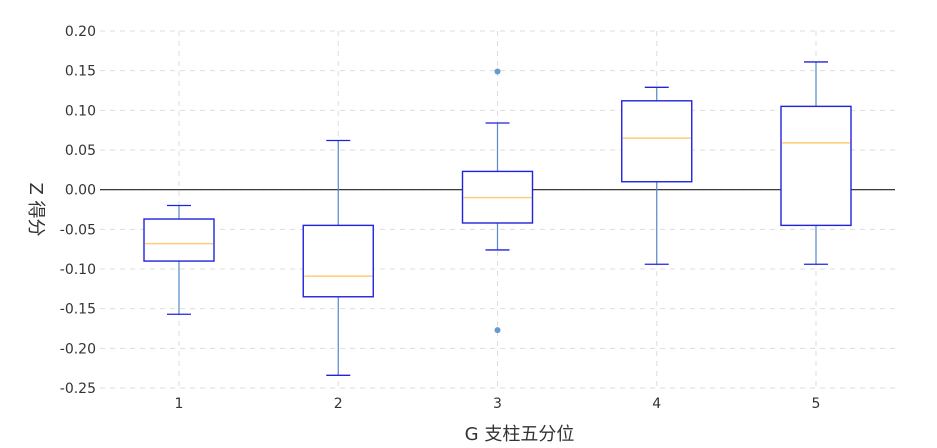 This screenshot has height=448, width=937. What do you see at coordinates (78, 230) in the screenshot?
I see `y-tick-label: -0.05` at bounding box center [78, 230].